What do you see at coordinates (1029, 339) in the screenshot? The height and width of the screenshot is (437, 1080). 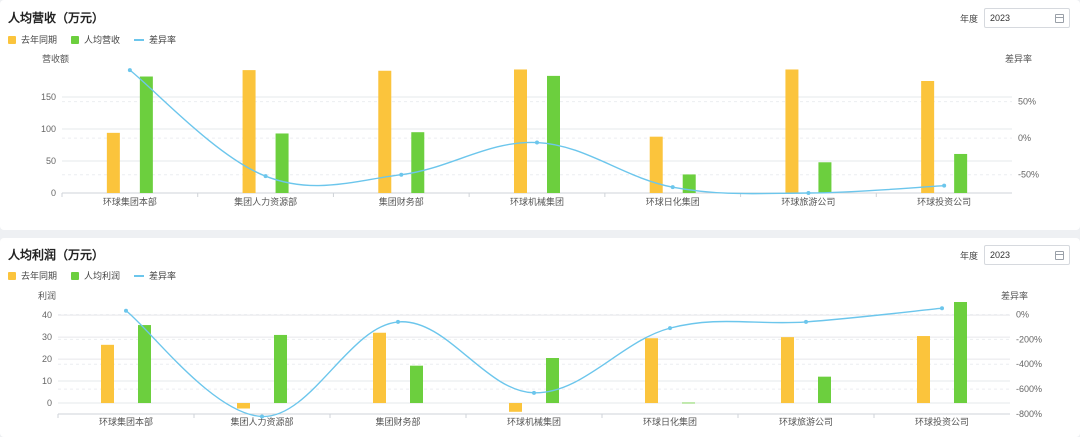 I see `y2-tick-label: -200%` at bounding box center [1029, 339].